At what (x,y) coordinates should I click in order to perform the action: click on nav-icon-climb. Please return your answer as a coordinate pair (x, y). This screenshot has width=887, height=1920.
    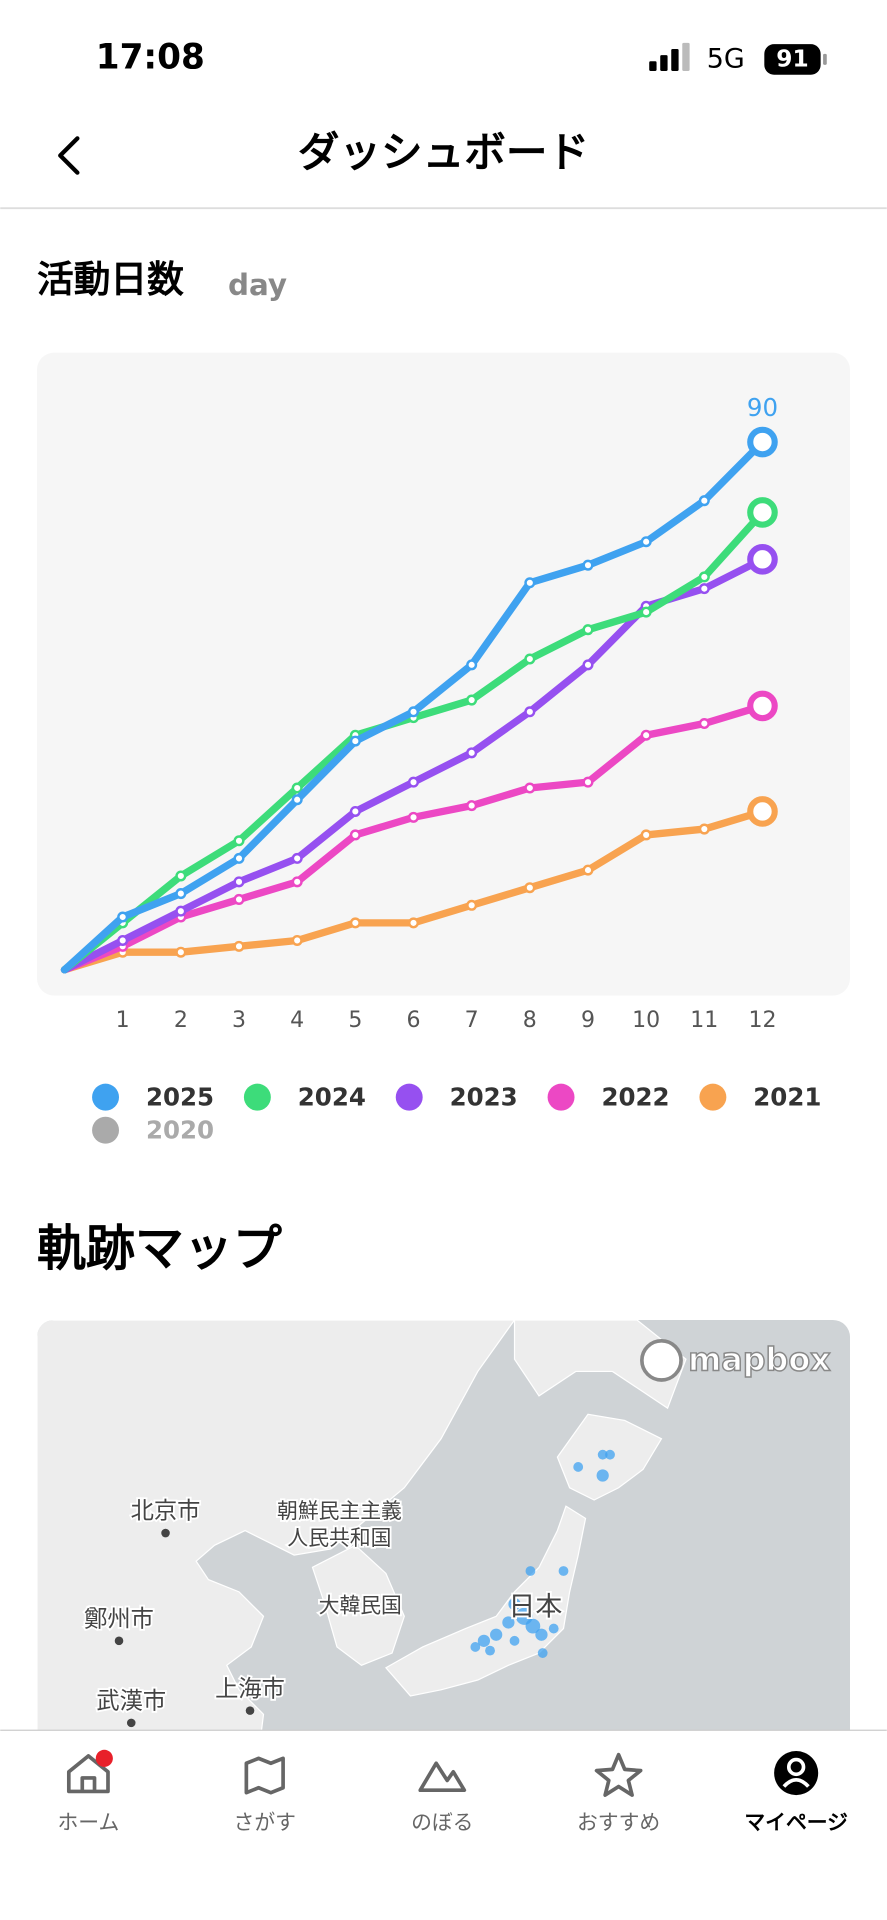
    Looking at the image, I should click on (442, 1777).